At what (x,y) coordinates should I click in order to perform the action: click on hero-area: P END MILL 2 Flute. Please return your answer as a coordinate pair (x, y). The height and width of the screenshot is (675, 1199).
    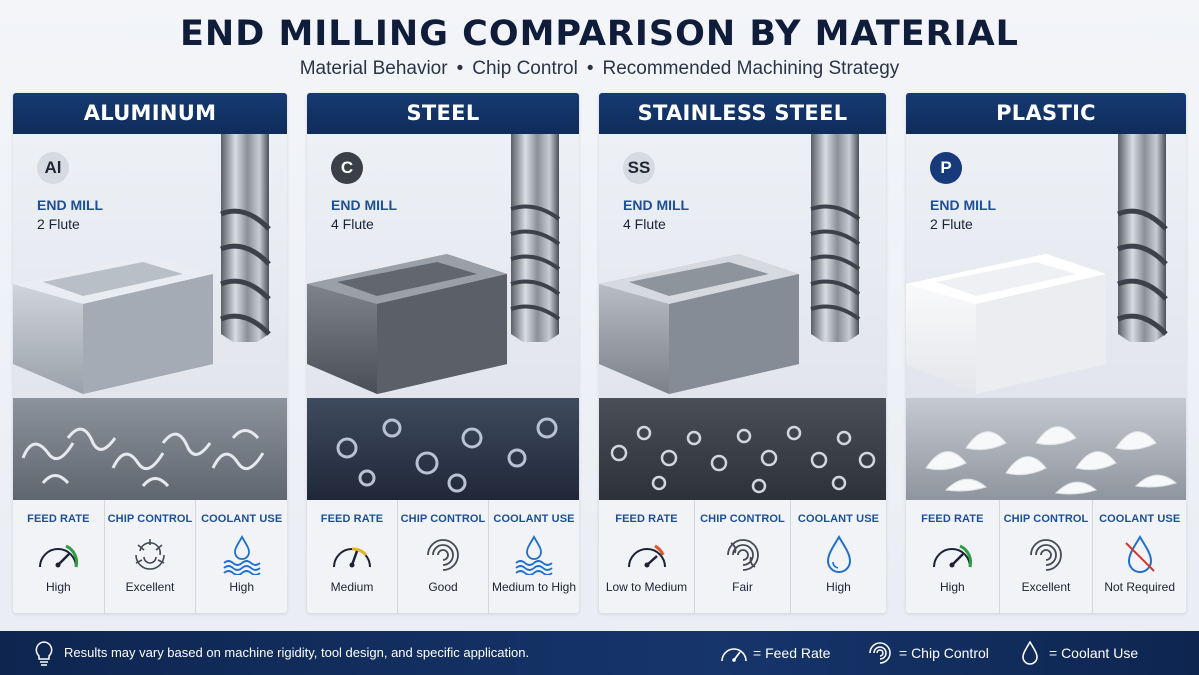
    Looking at the image, I should click on (1046, 266).